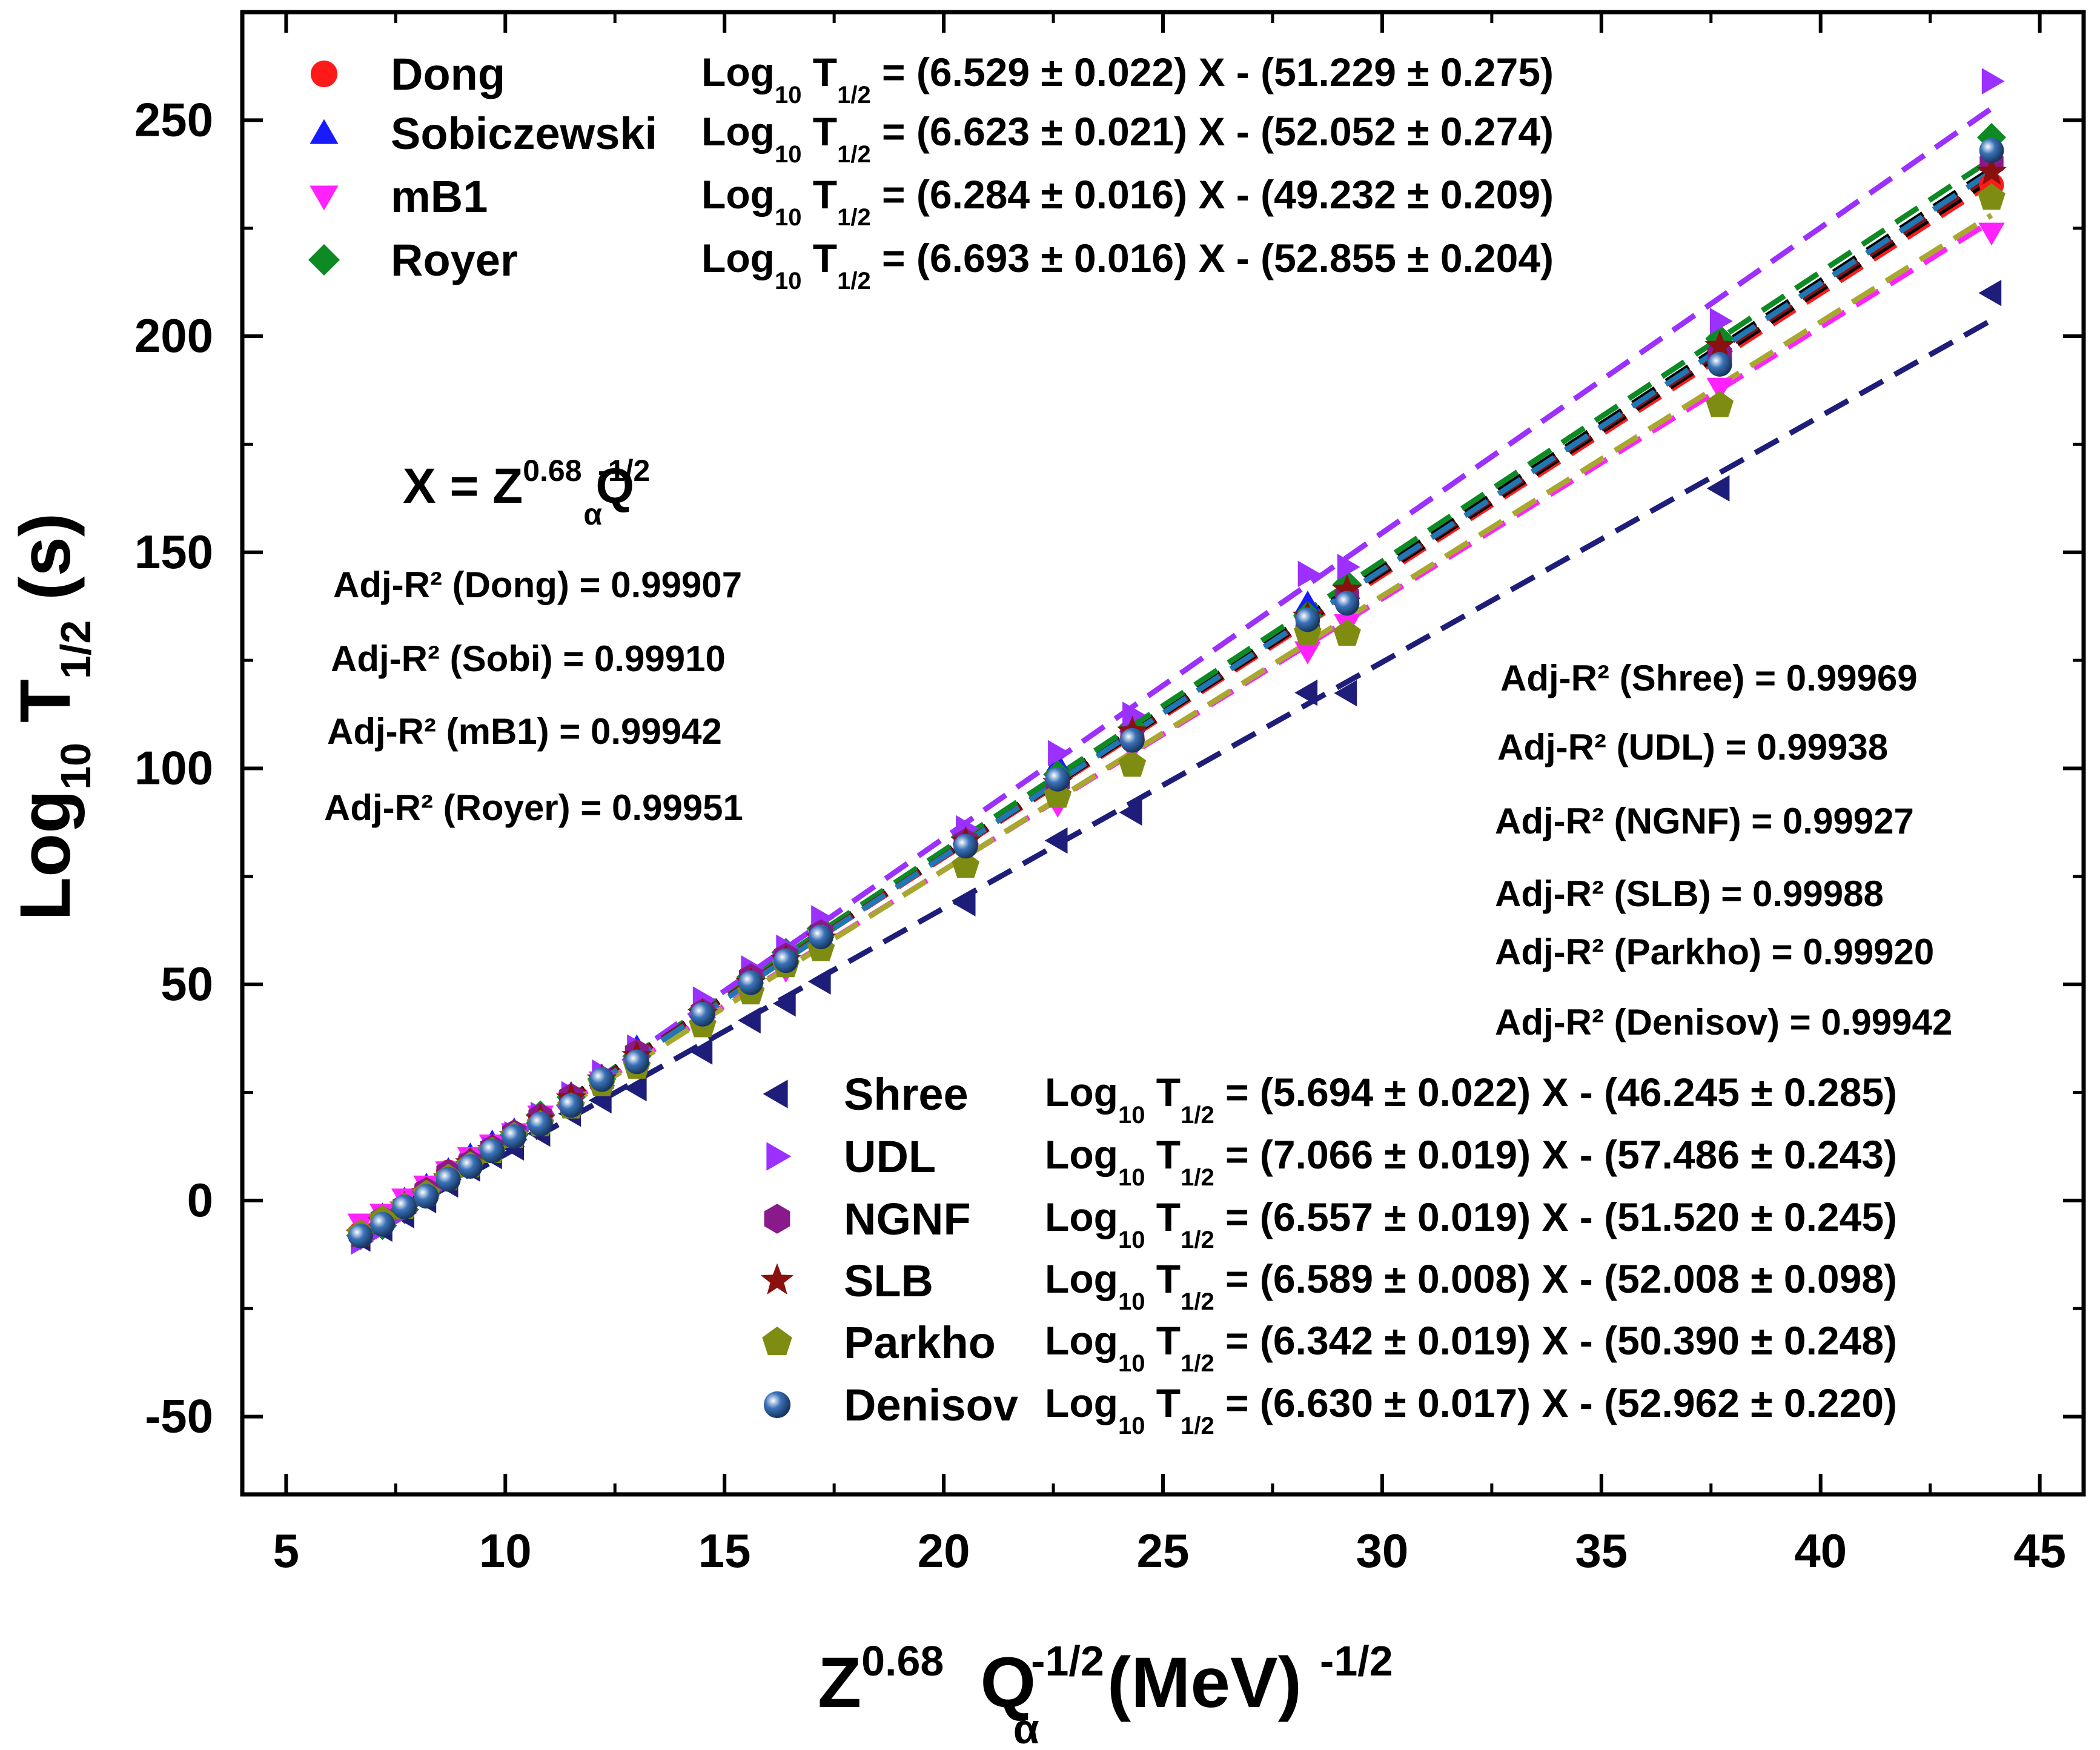 The width and height of the screenshot is (2100, 1750). Describe the element at coordinates (920, 1342) in the screenshot. I see `legend-label-parkho: Parkho` at that location.